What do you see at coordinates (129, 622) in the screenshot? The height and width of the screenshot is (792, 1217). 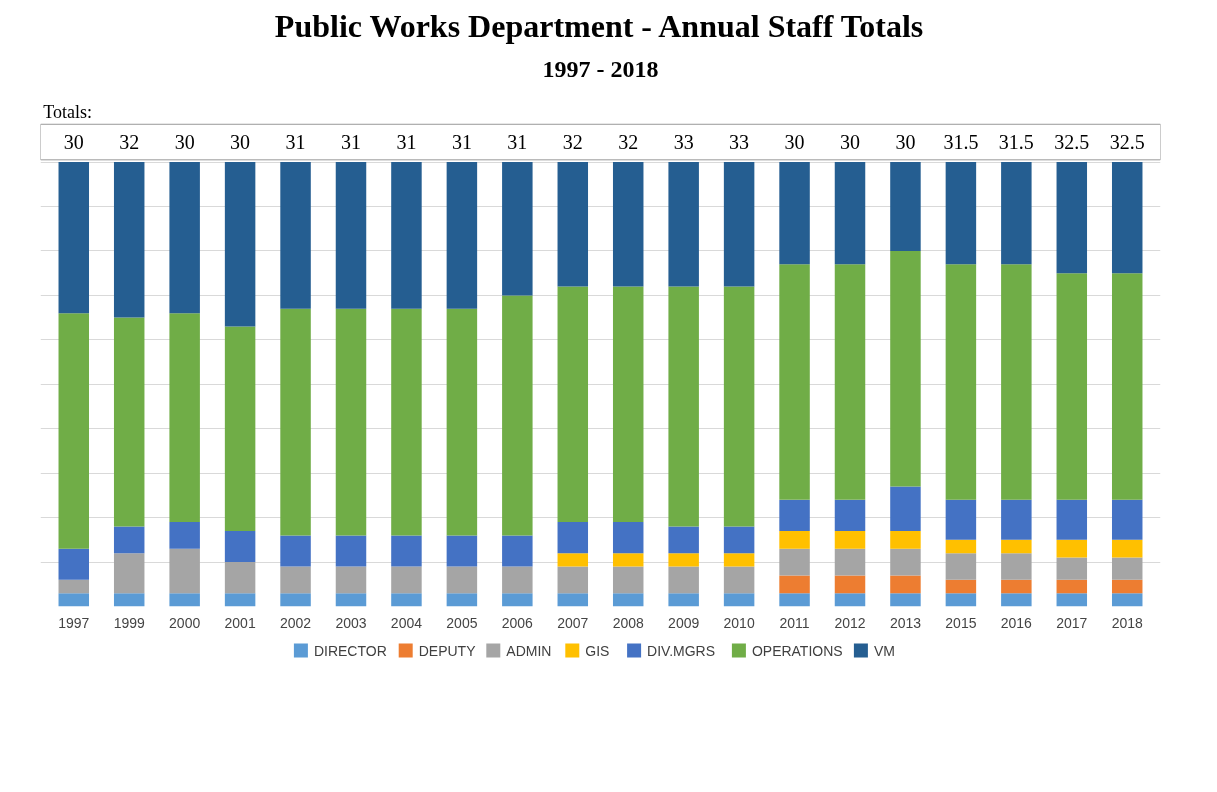 I see `x-tick-label: 1999` at bounding box center [129, 622].